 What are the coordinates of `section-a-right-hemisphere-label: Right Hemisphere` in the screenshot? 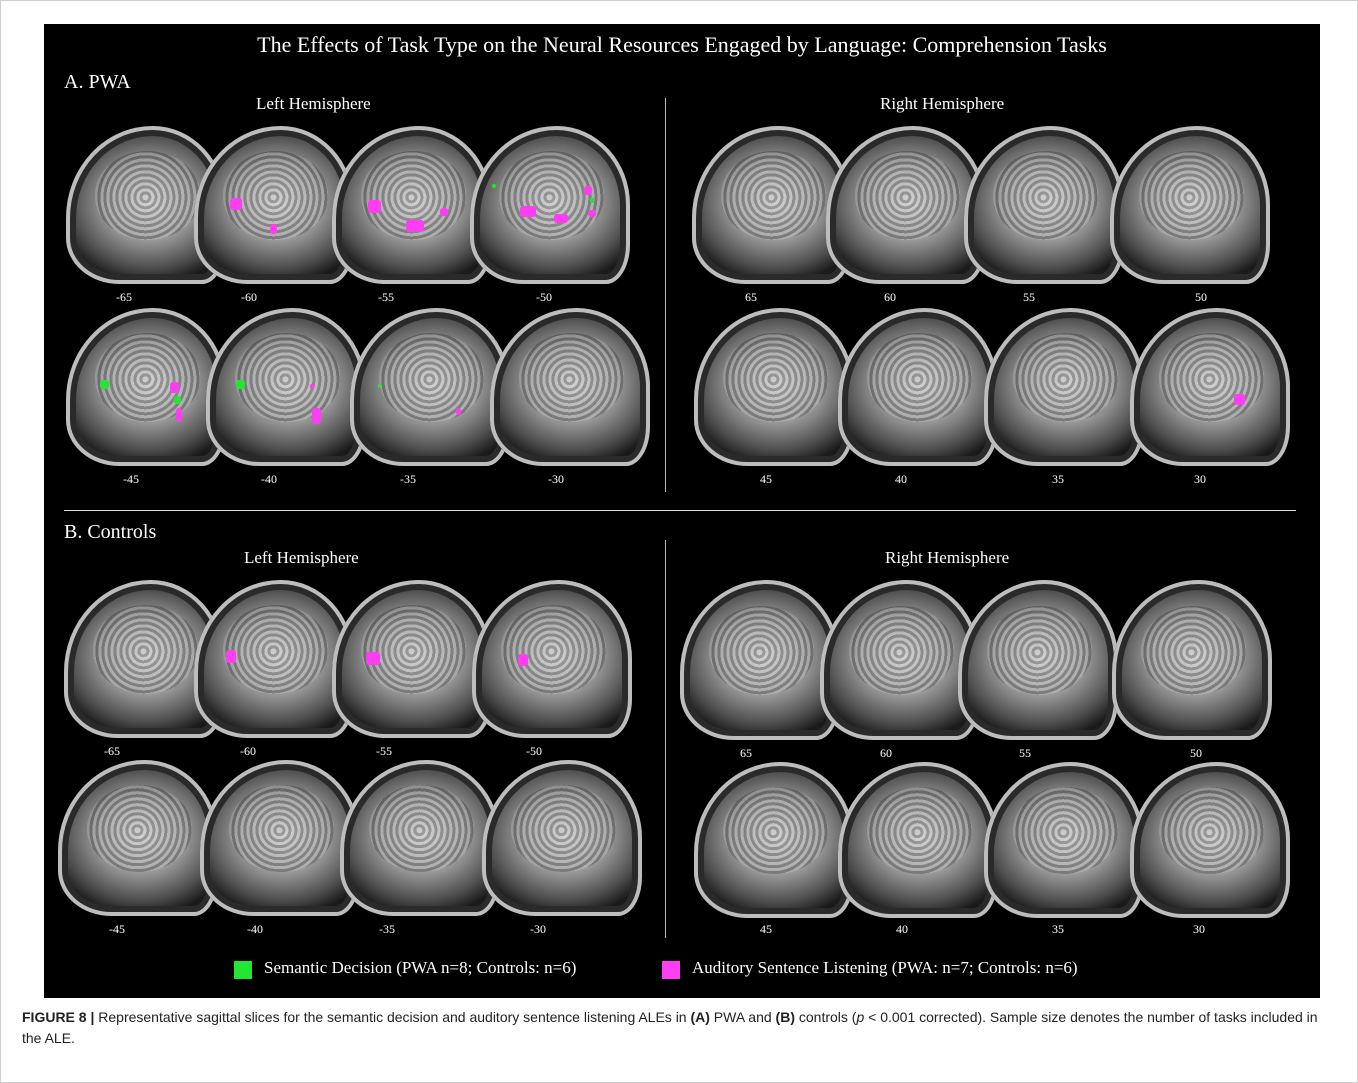 It's located at (942, 103).